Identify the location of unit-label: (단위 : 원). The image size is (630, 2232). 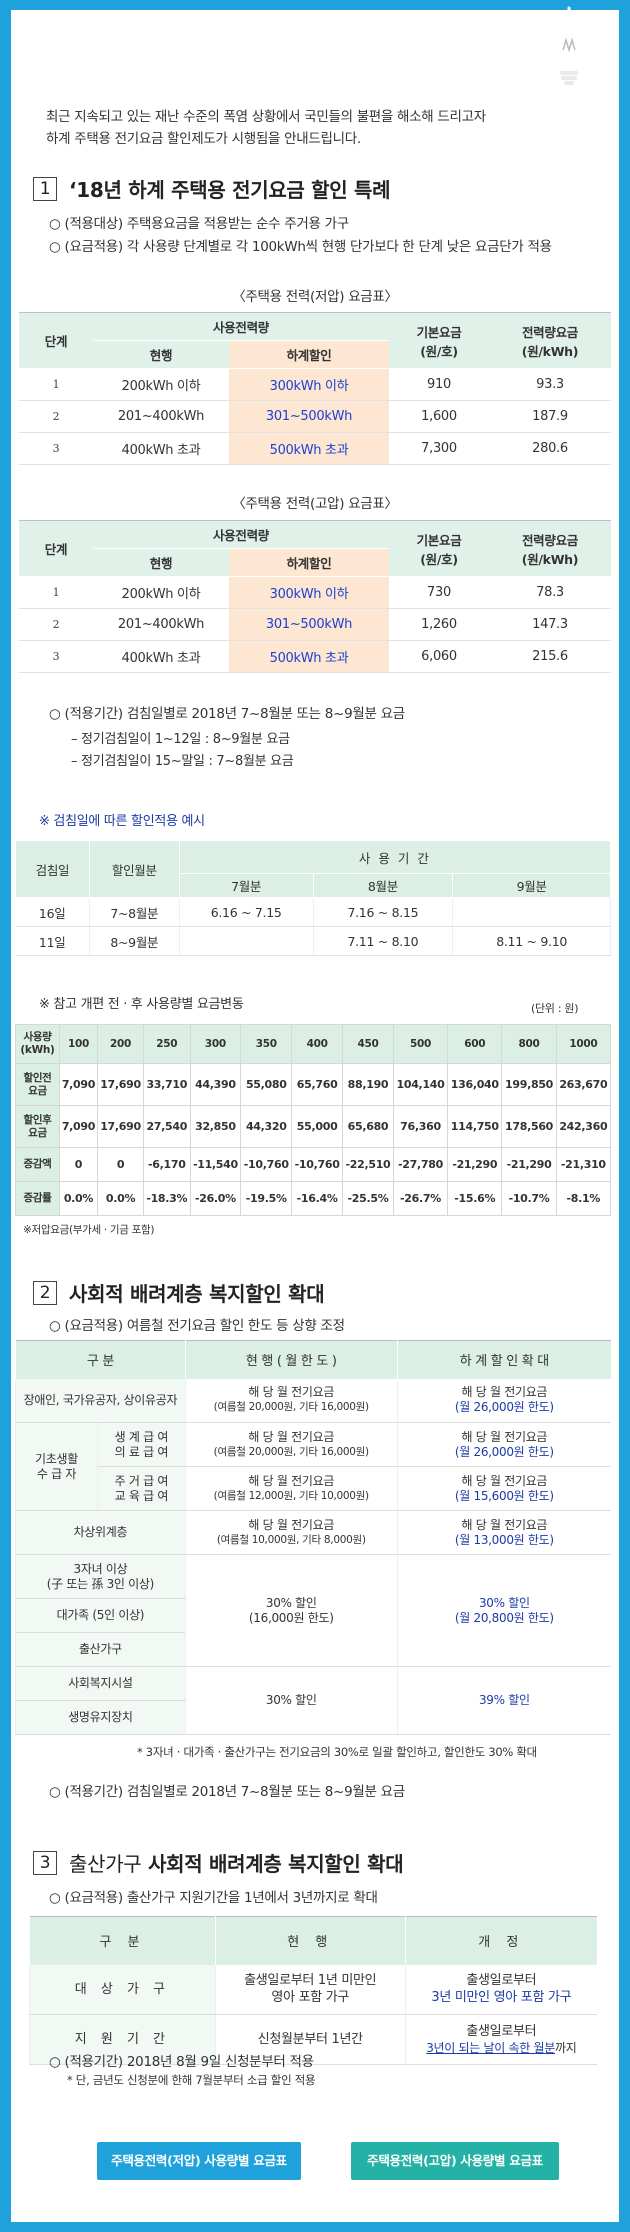
(555, 1008).